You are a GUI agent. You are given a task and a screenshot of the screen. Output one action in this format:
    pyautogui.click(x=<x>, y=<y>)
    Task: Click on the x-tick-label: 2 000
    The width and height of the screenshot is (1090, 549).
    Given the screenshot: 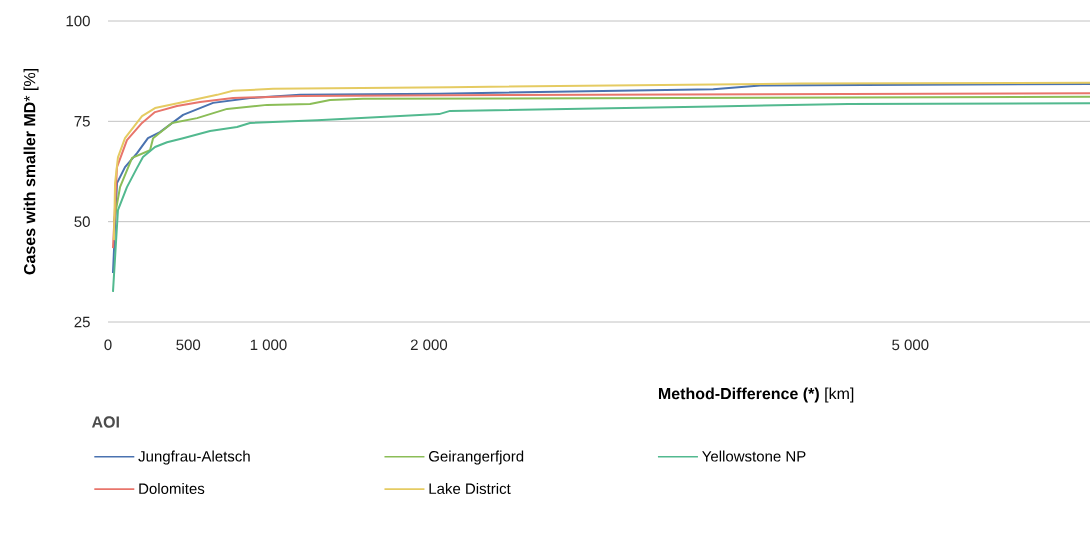 What is the action you would take?
    pyautogui.click(x=429, y=345)
    